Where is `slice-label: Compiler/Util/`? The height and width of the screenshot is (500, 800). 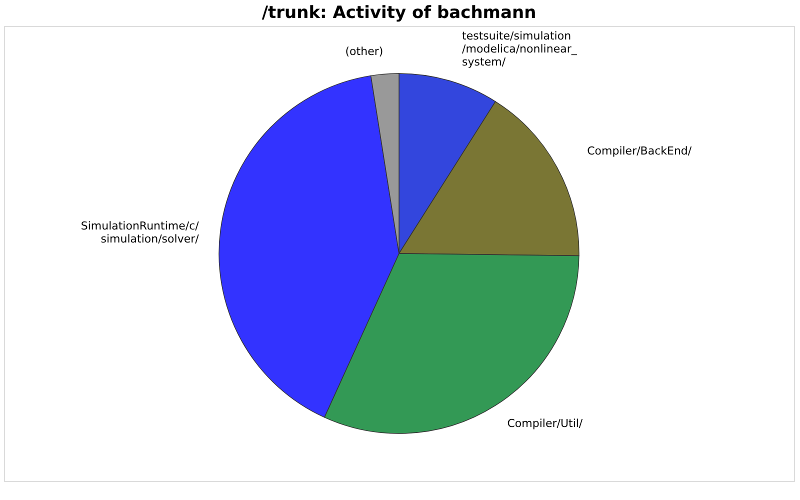
slice-label: Compiler/Util/ is located at coordinates (545, 423).